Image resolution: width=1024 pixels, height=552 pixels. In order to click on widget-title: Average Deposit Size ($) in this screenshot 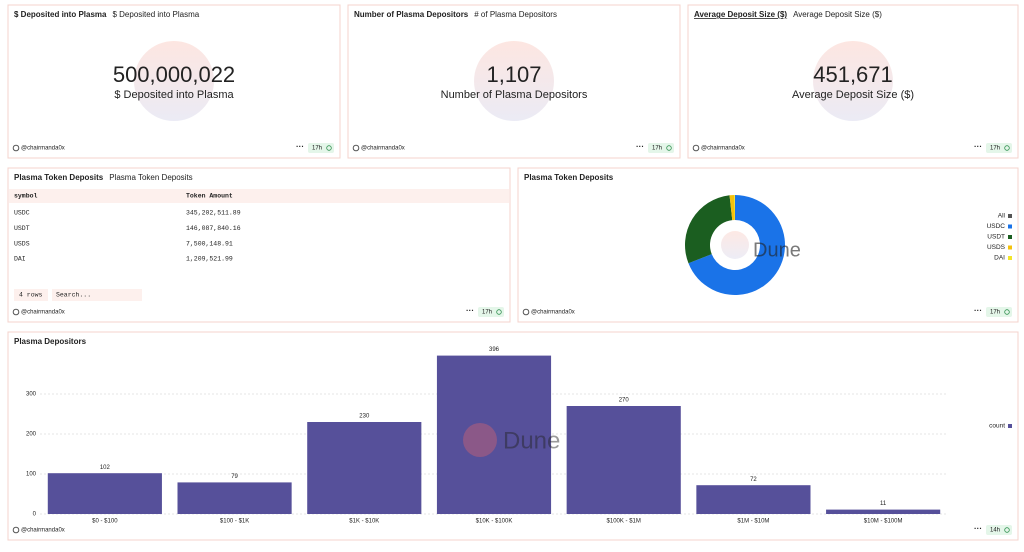, I will do `click(740, 14)`.